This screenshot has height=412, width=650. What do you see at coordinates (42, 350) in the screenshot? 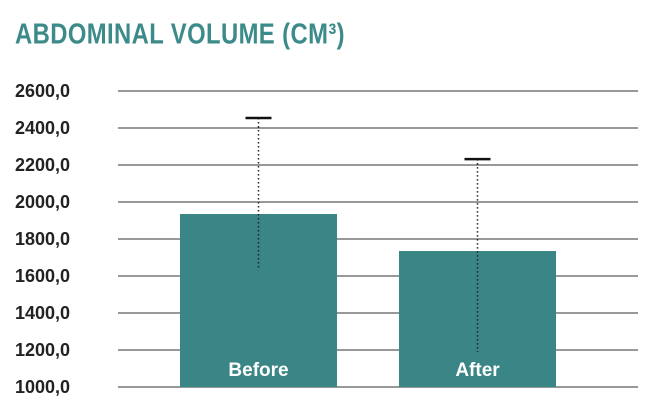
I see `y-tick-label: 1200,0` at bounding box center [42, 350].